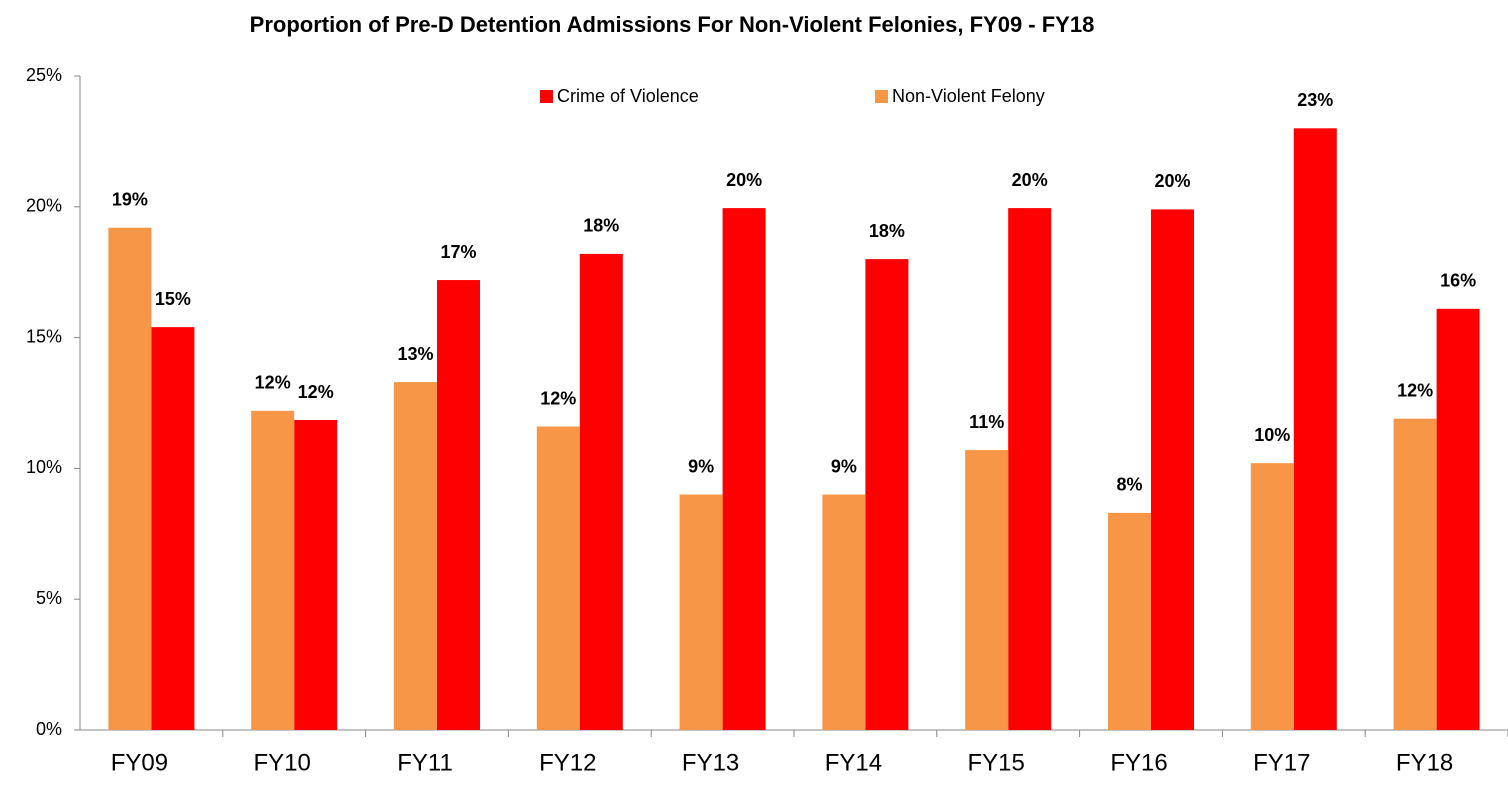 The image size is (1508, 791). Describe the element at coordinates (710, 762) in the screenshot. I see `x-tick-label: FY13` at that location.